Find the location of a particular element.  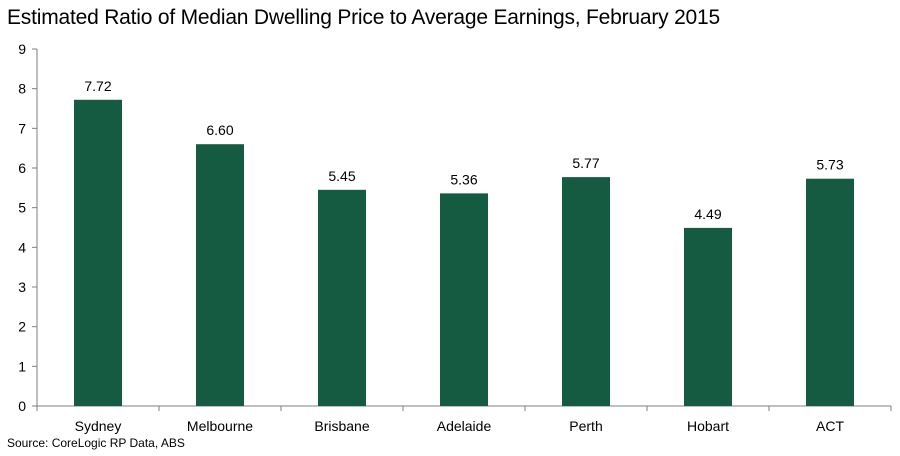

bar-act is located at coordinates (830, 292).